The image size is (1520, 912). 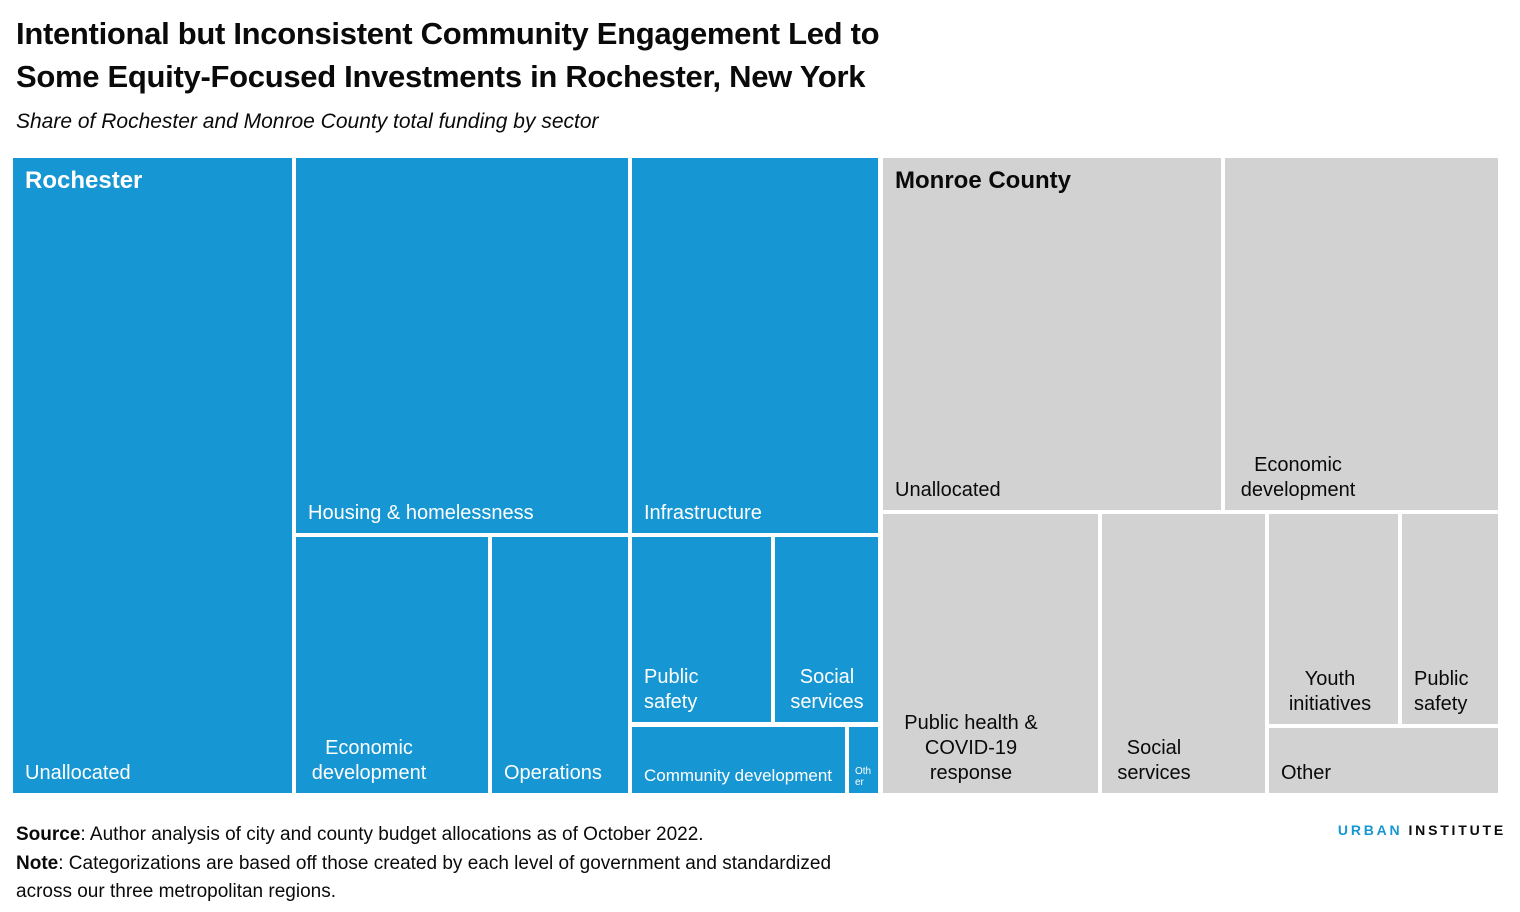 I want to click on cell-rochester-social-services: Social services, so click(x=826, y=629).